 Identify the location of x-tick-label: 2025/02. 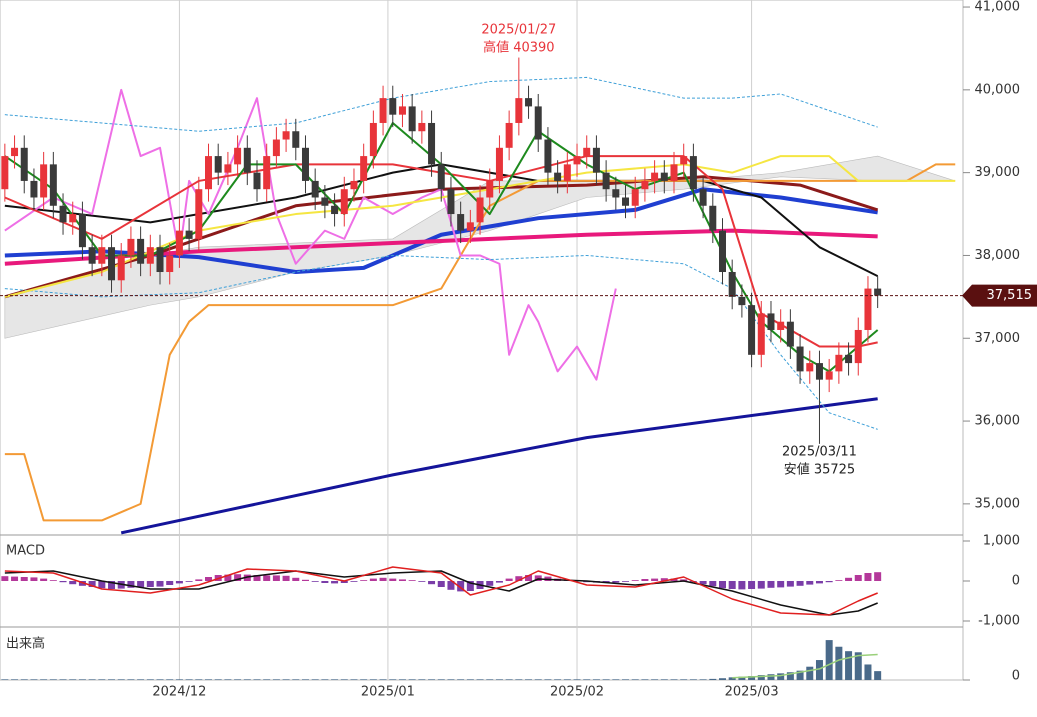
(577, 692).